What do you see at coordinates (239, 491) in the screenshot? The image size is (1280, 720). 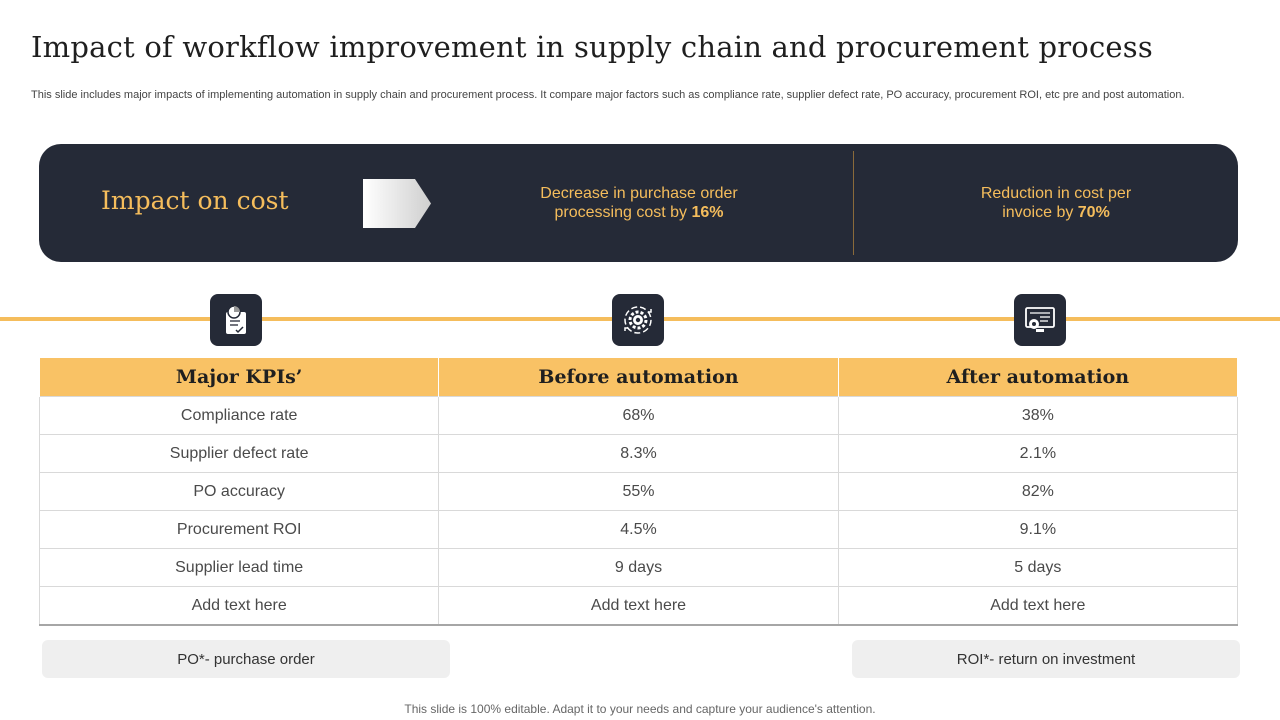 I see `table-cell: PO accuracy` at bounding box center [239, 491].